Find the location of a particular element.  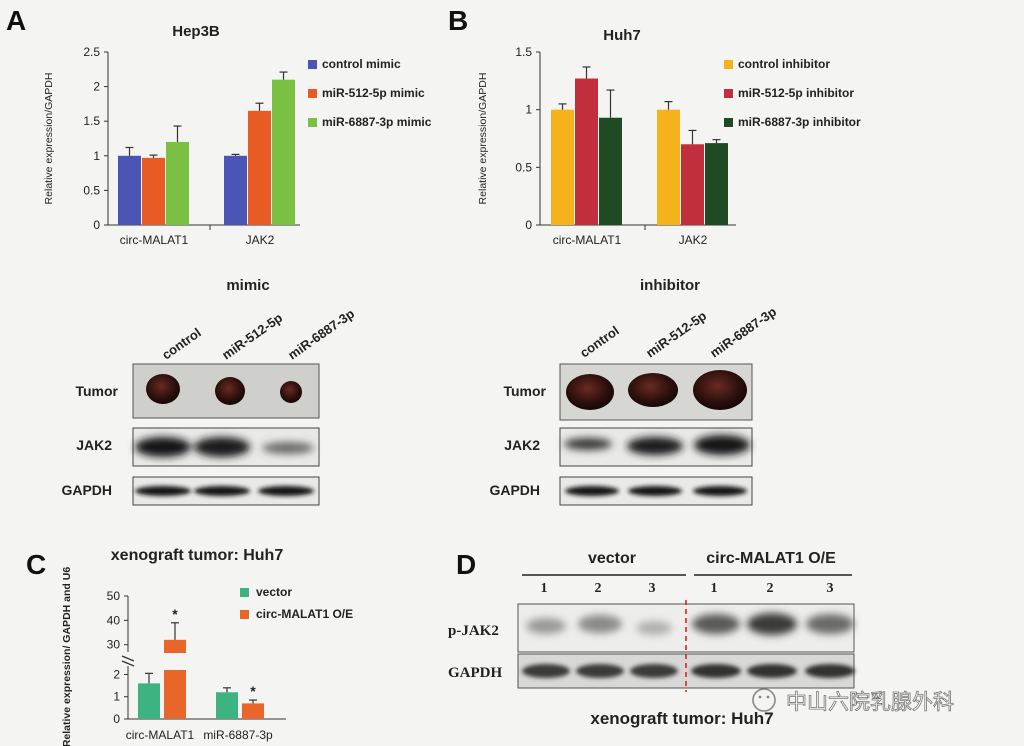

panel-d-pjak2-bands is located at coordinates (690, 624).